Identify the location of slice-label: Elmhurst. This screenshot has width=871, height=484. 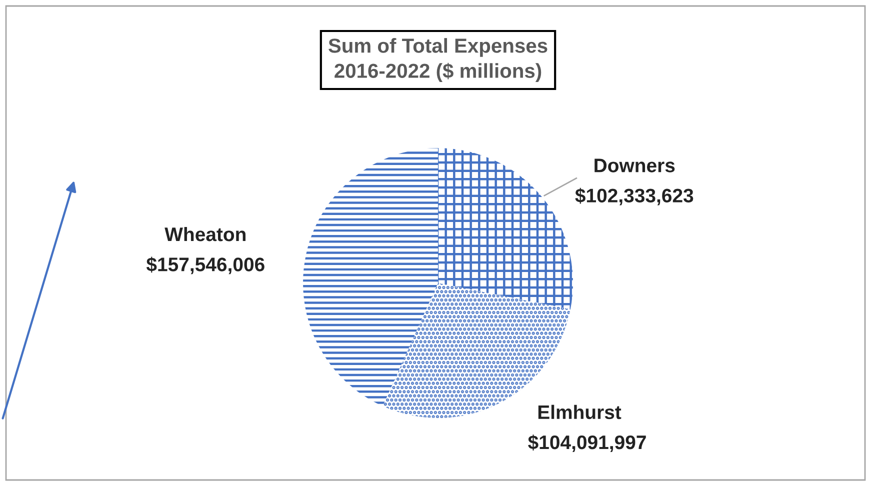
(580, 412).